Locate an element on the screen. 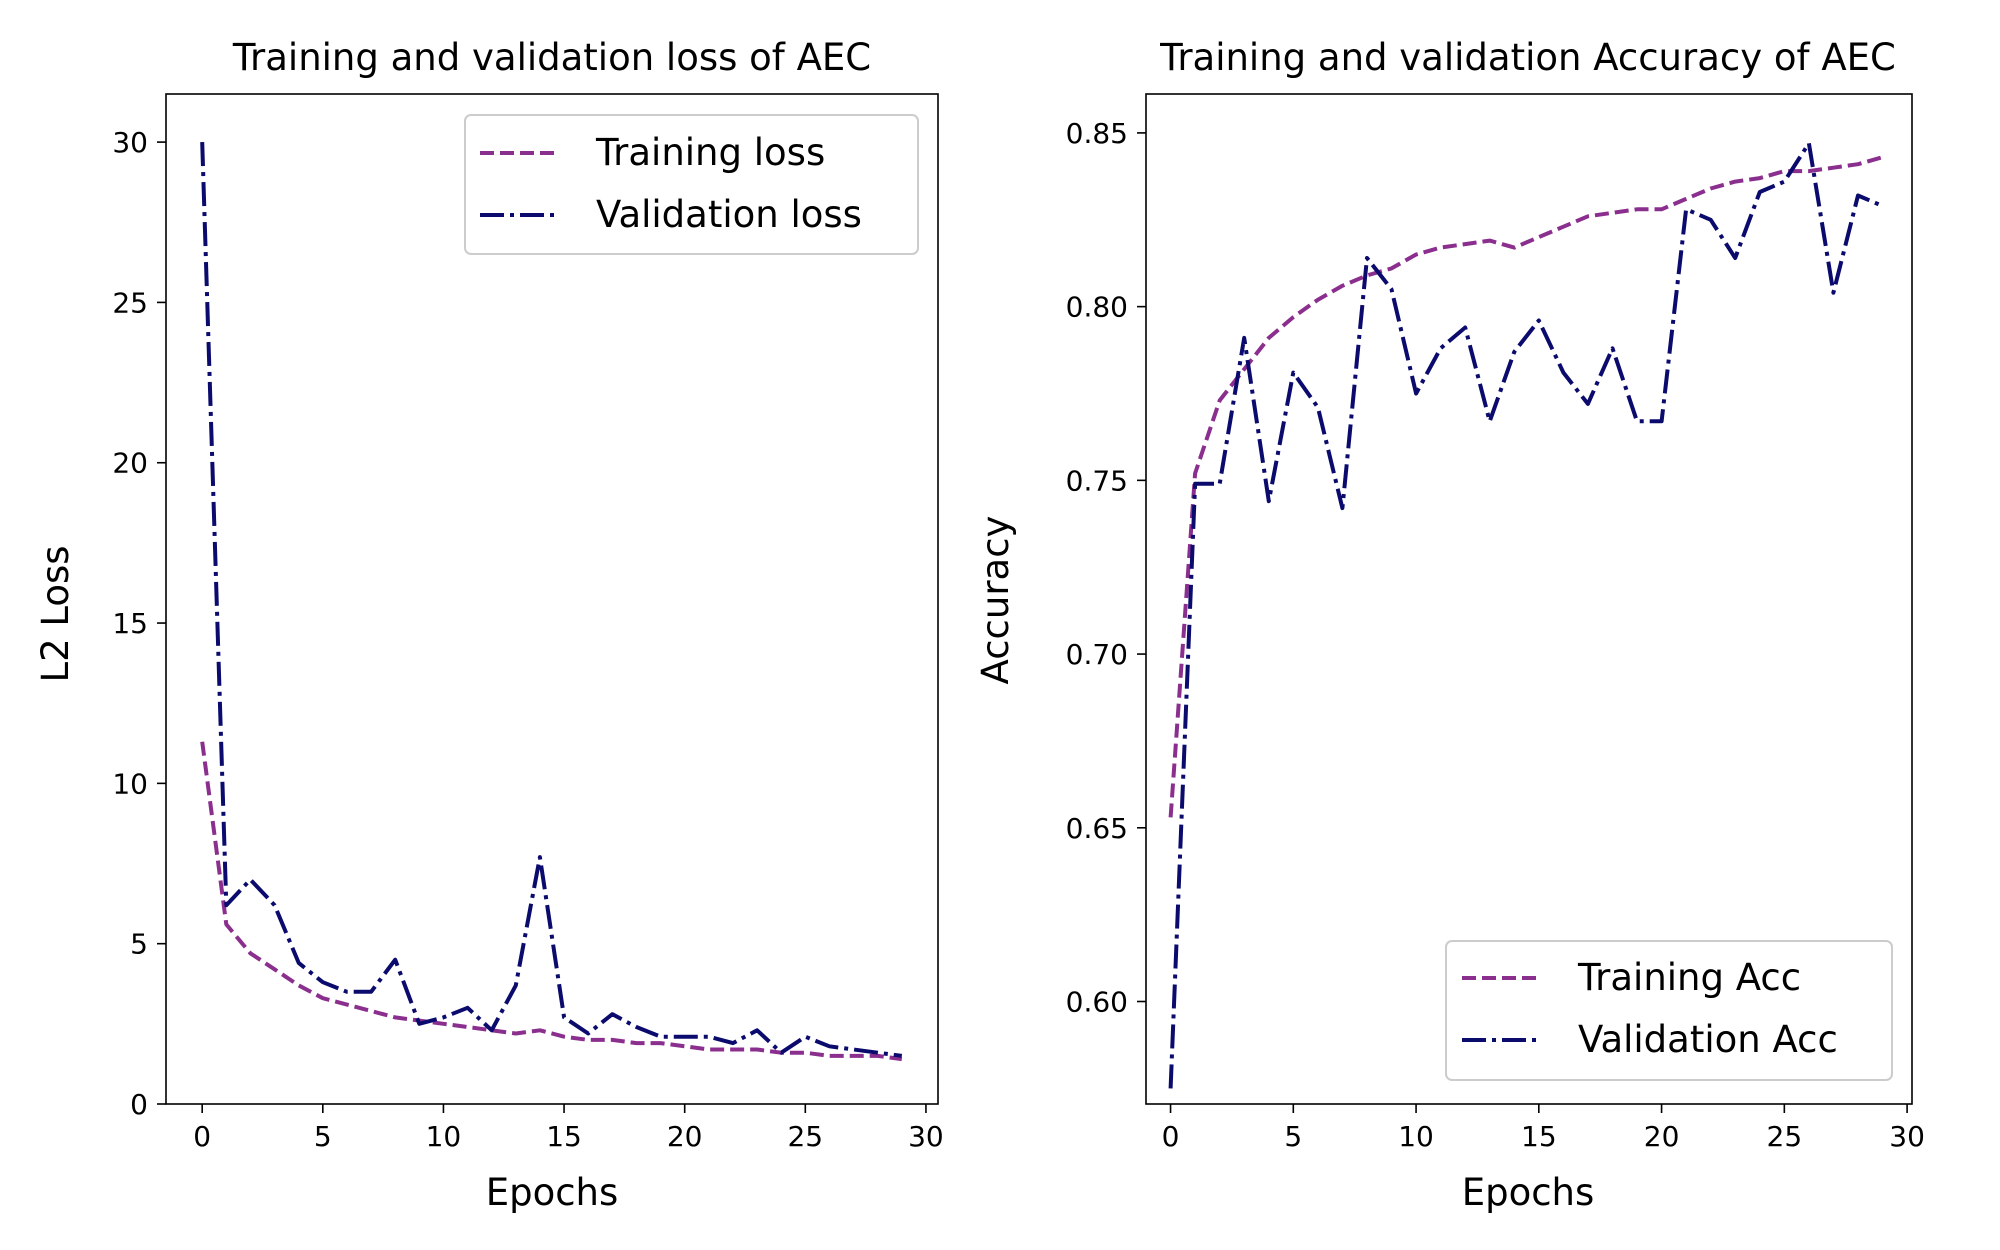 The width and height of the screenshot is (2000, 1250). accuracy-ytick-label: 0.75 is located at coordinates (1097, 480).